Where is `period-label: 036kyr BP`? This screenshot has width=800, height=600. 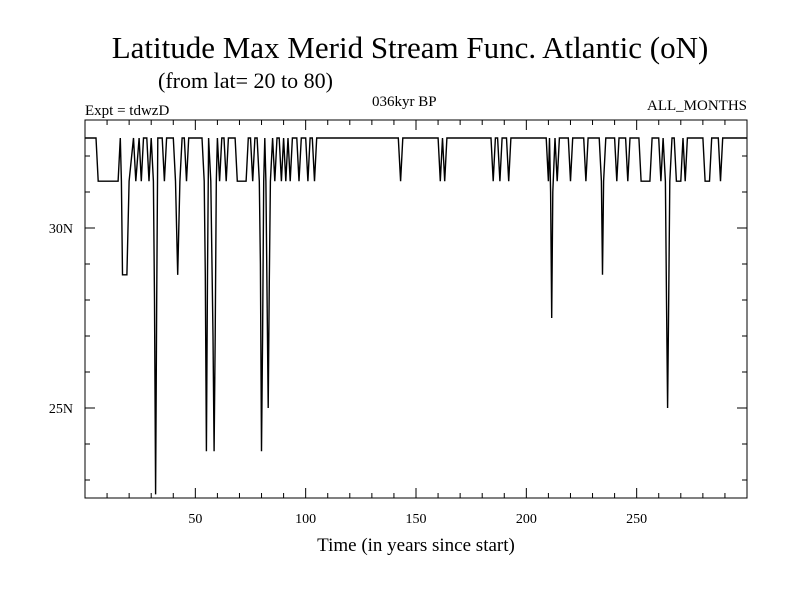
period-label: 036kyr BP is located at coordinates (404, 102).